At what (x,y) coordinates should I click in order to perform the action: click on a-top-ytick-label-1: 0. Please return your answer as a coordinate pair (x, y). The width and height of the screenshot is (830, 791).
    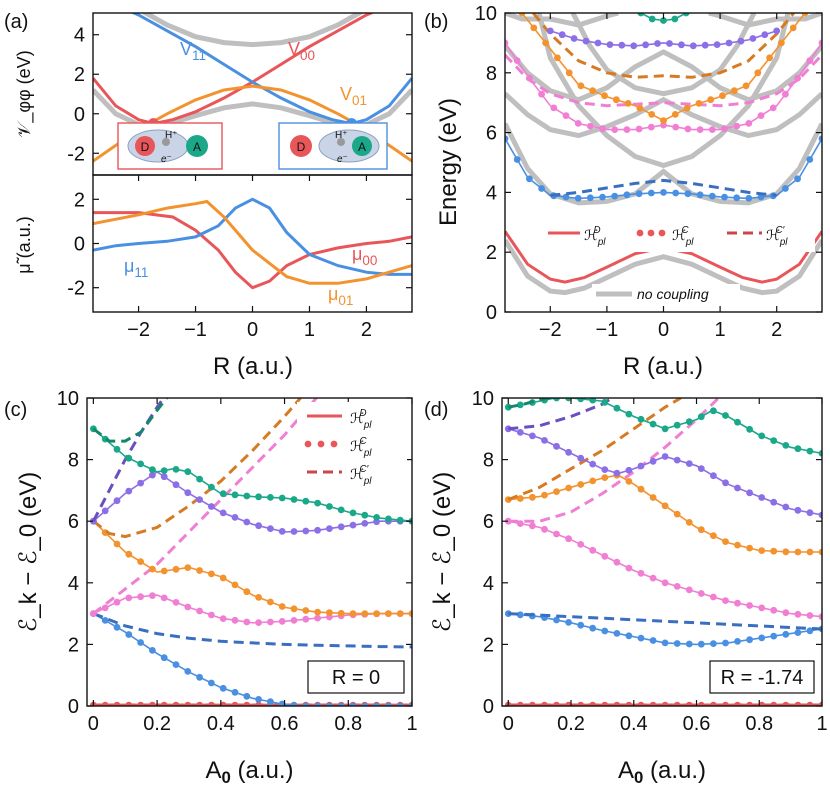
    Looking at the image, I should click on (79, 115).